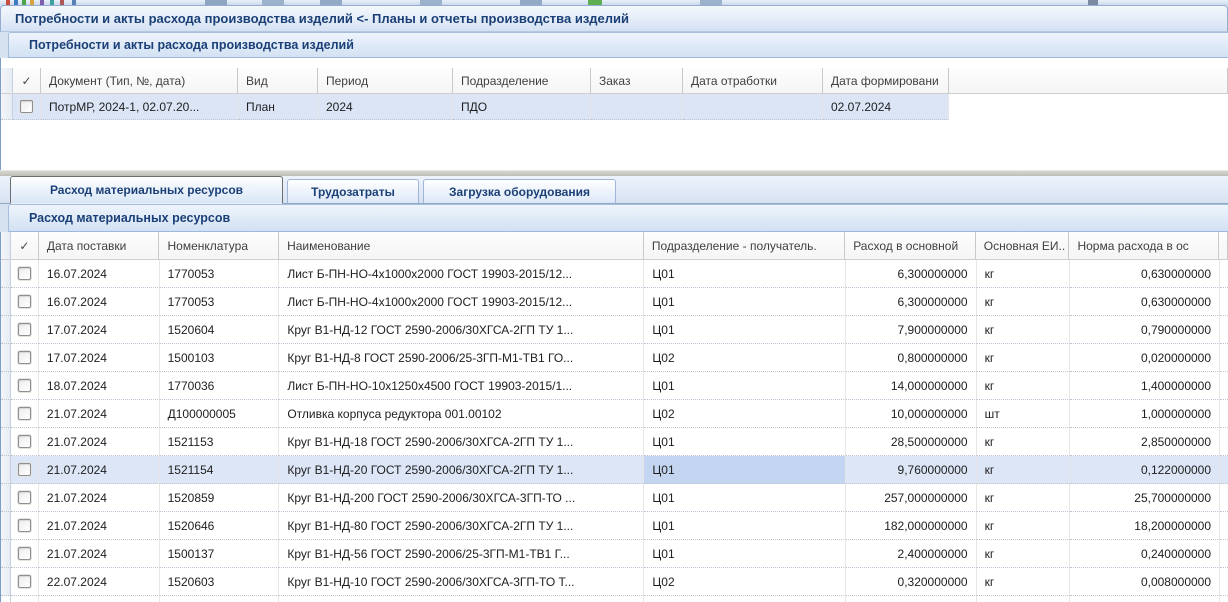  Describe the element at coordinates (910, 246) in the screenshot. I see `column-header-consumption: Расход в основной` at that location.